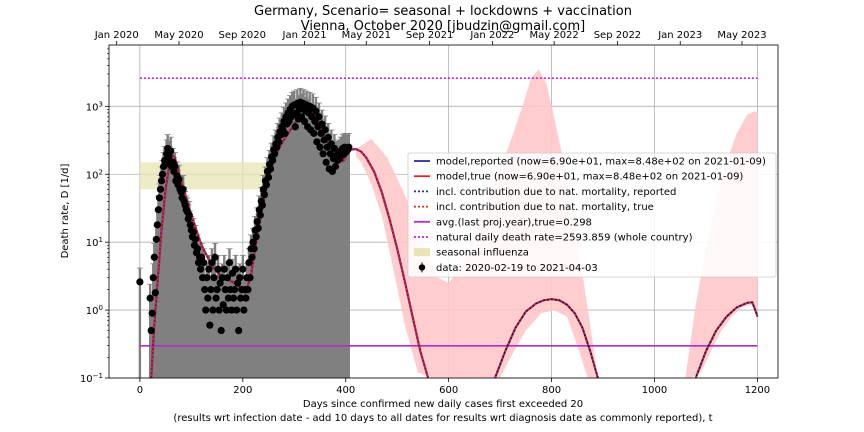  Describe the element at coordinates (443, 26) in the screenshot. I see `chart-subtitle: Vienna, October 2020 [jbudzin@gmail.com]` at that location.